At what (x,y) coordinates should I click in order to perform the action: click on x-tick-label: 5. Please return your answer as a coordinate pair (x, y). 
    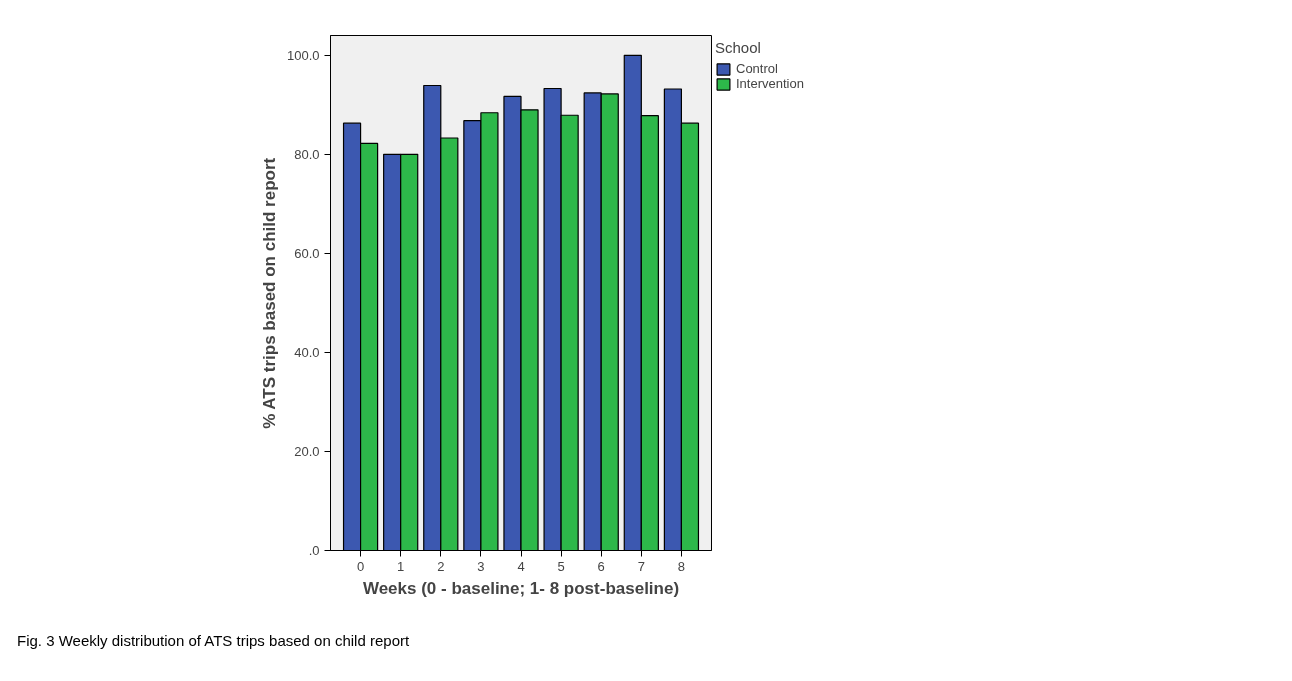
    Looking at the image, I should click on (561, 566).